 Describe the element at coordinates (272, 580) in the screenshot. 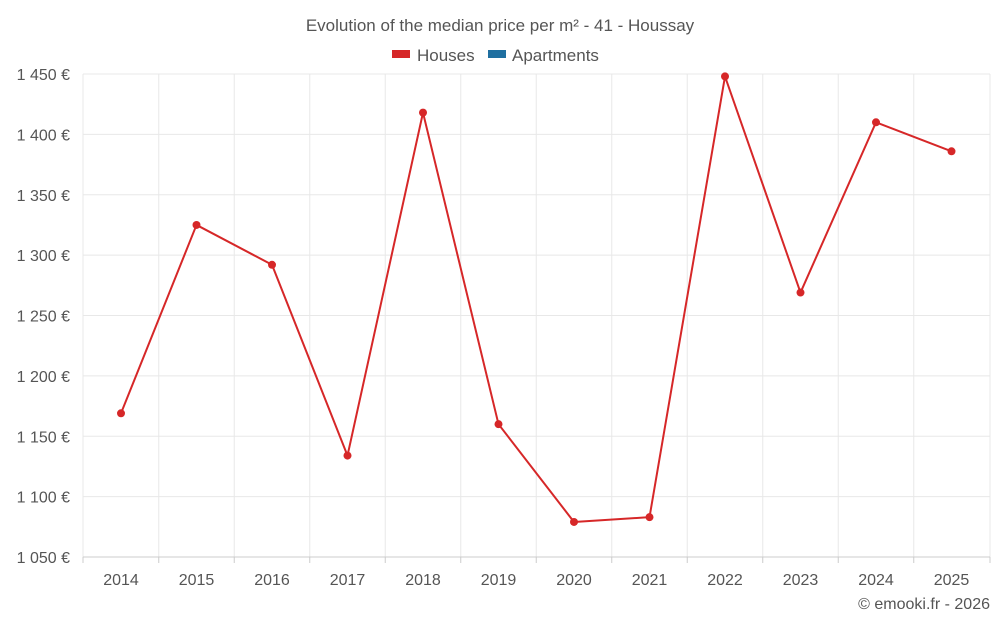

I see `x-tick-label: 2016` at that location.